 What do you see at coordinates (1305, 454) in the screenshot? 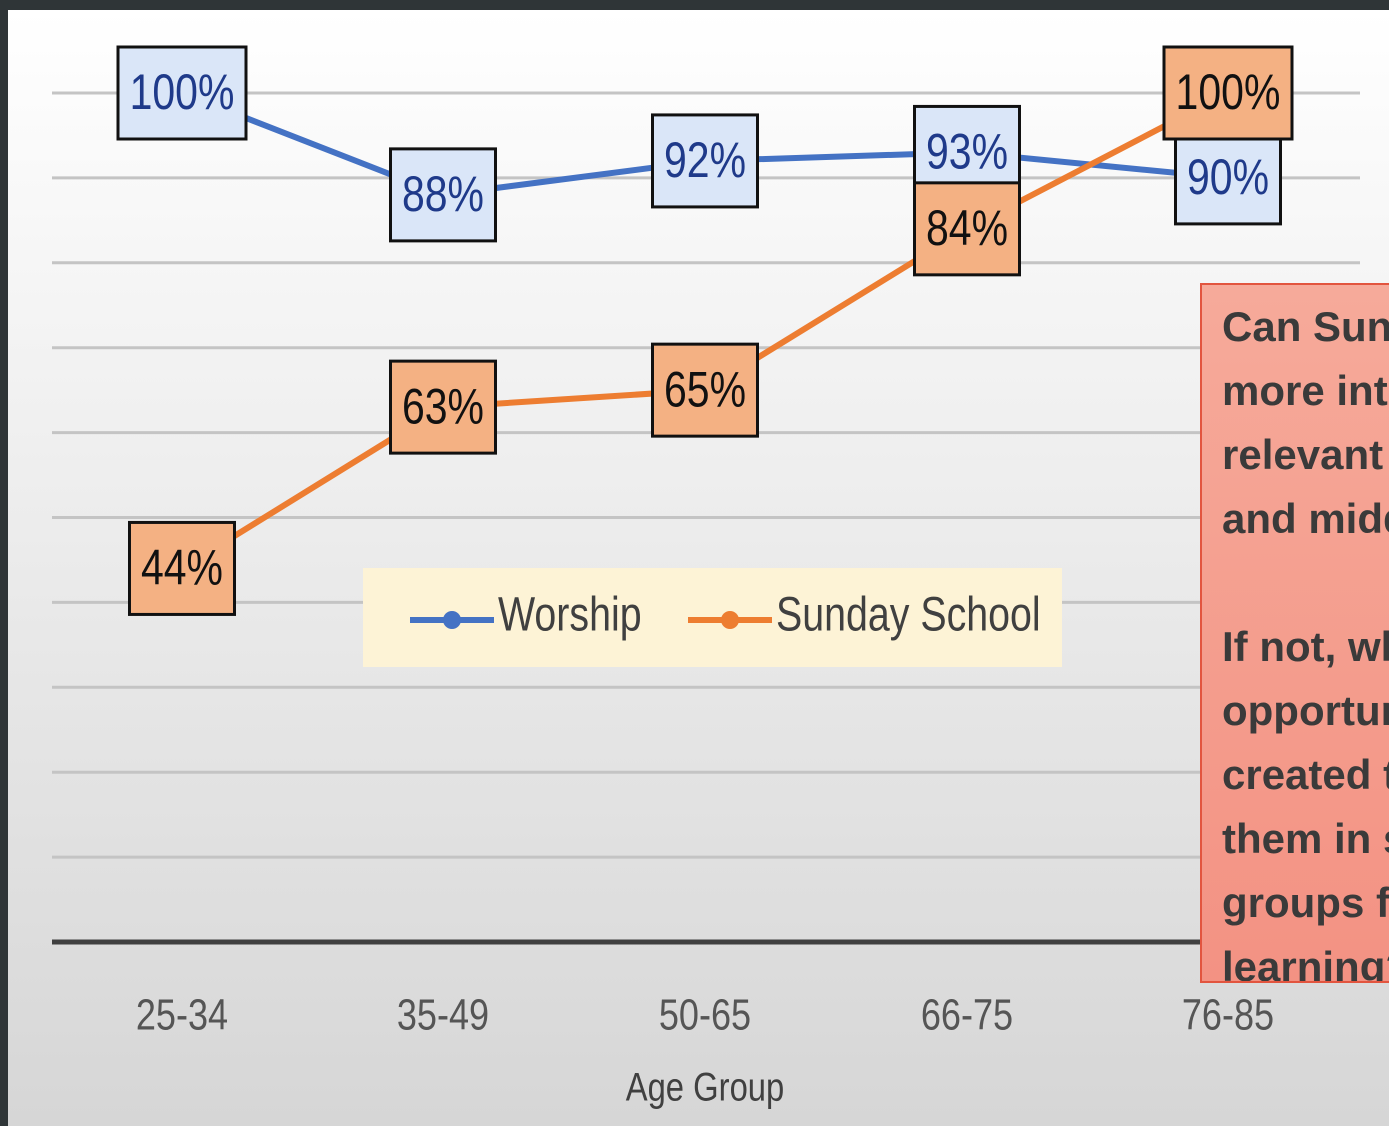
I see `callout-line: relevant to` at bounding box center [1305, 454].